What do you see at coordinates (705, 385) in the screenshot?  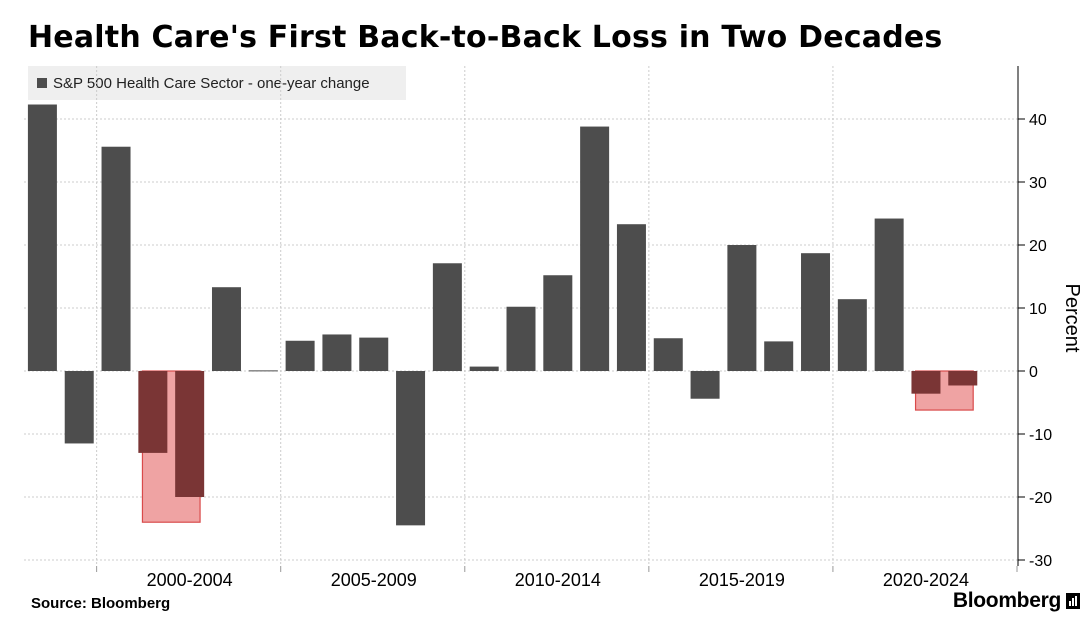 I see `bar-2016` at bounding box center [705, 385].